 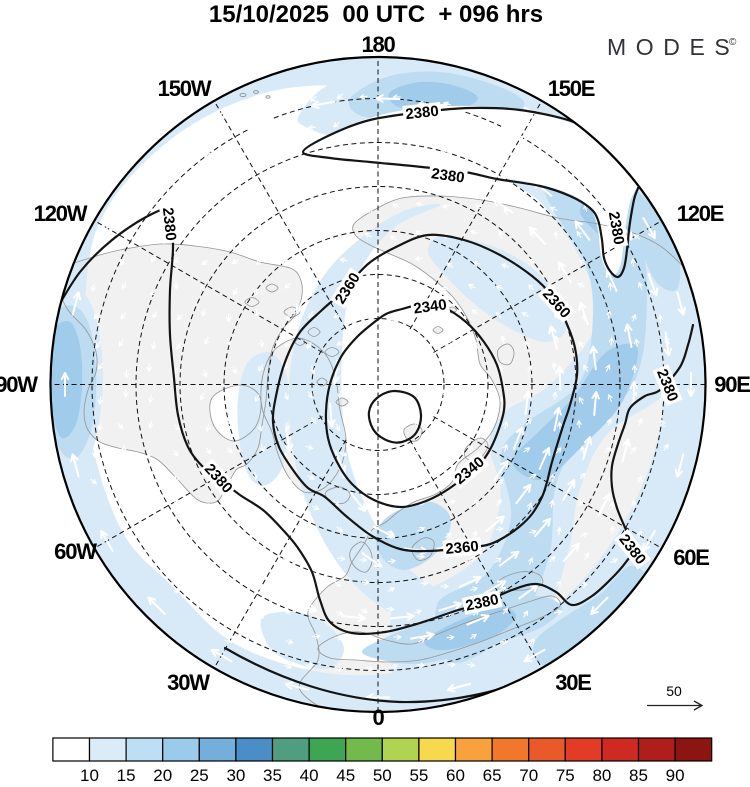 I want to click on svg-text: 30, so click(x=235, y=774).